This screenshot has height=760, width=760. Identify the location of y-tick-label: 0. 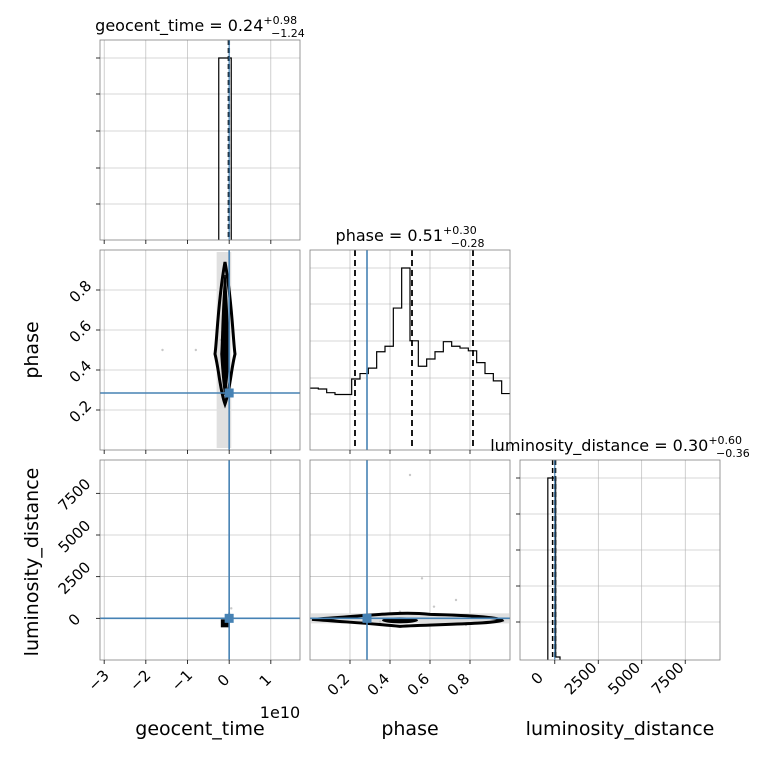
(74, 619).